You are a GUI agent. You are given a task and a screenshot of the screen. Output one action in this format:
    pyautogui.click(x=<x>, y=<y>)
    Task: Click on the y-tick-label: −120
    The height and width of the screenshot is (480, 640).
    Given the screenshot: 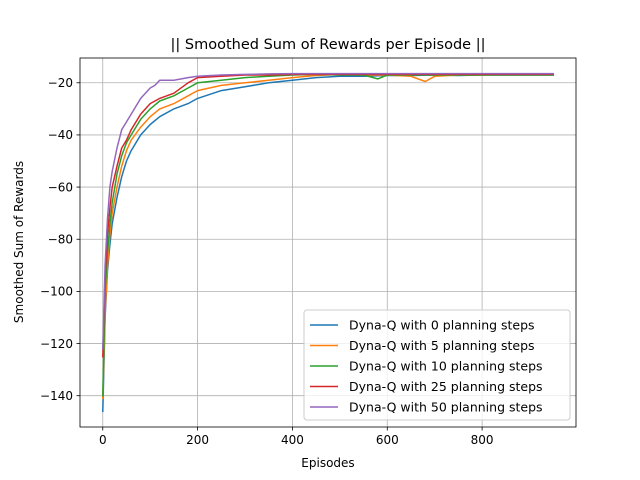 What is the action you would take?
    pyautogui.click(x=56, y=344)
    